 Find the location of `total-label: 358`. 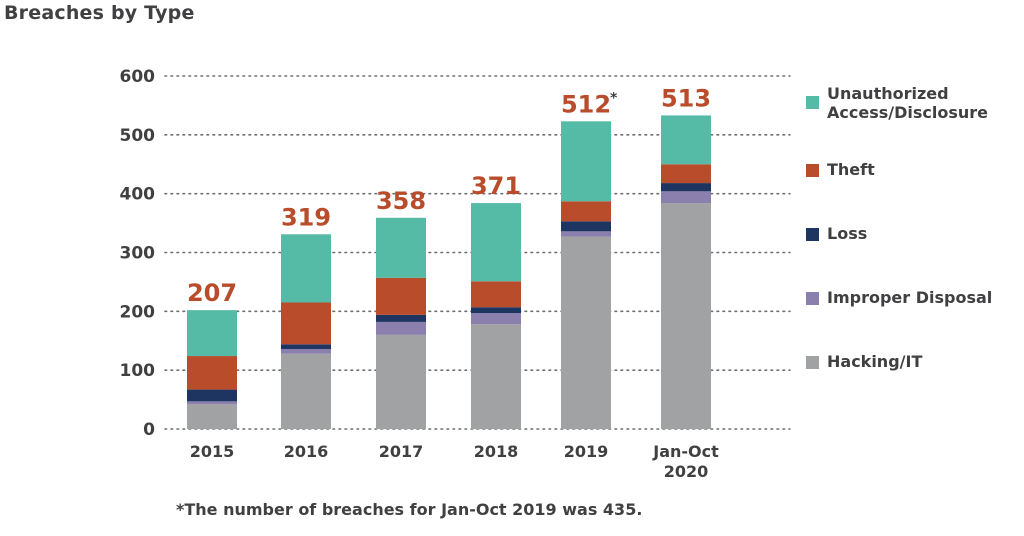

total-label: 358 is located at coordinates (401, 201).